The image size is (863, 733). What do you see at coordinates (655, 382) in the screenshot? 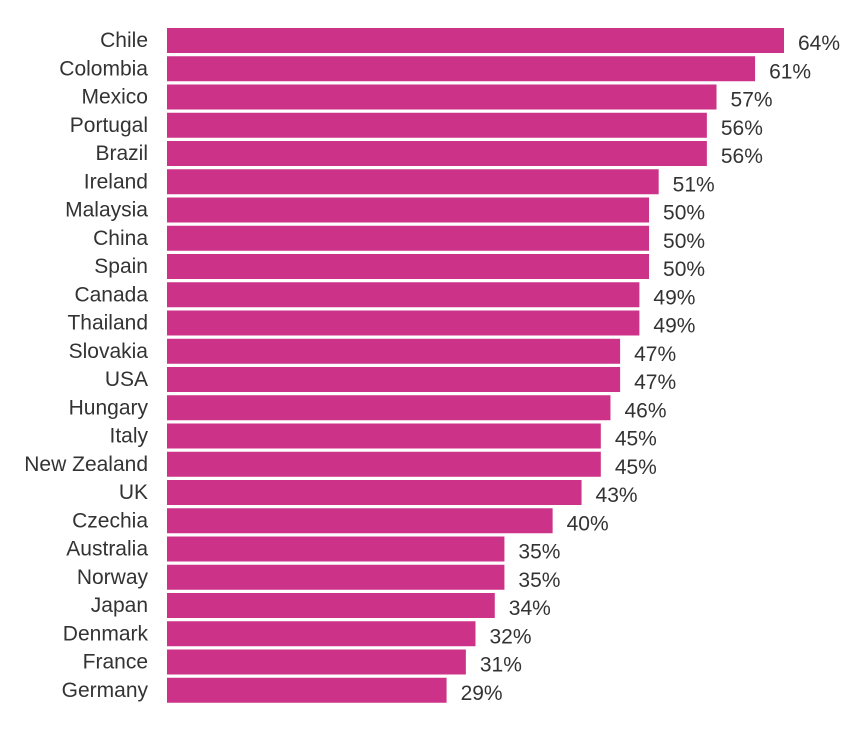
I see `value-label-usa: 47%` at bounding box center [655, 382].